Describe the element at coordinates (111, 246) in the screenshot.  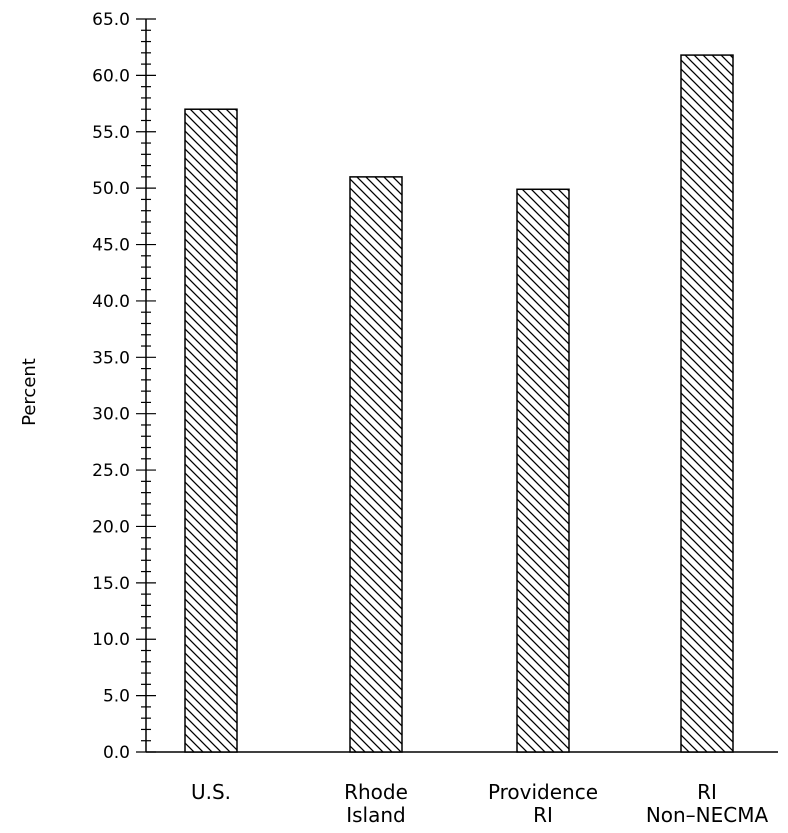
I see `y-tick-label: 45.0` at that location.